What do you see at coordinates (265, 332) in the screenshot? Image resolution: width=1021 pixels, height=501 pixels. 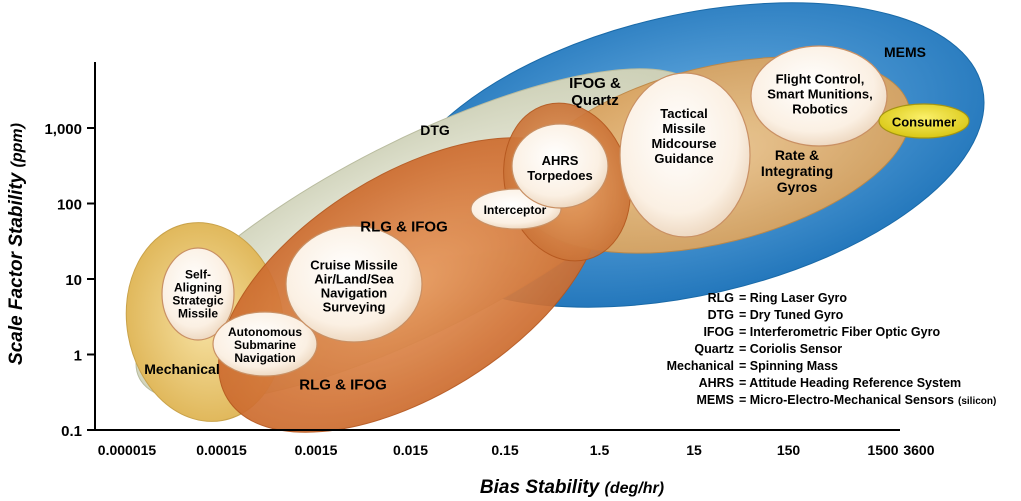 I see `app-label-autonomous-submarine-line: Autonomous` at bounding box center [265, 332].